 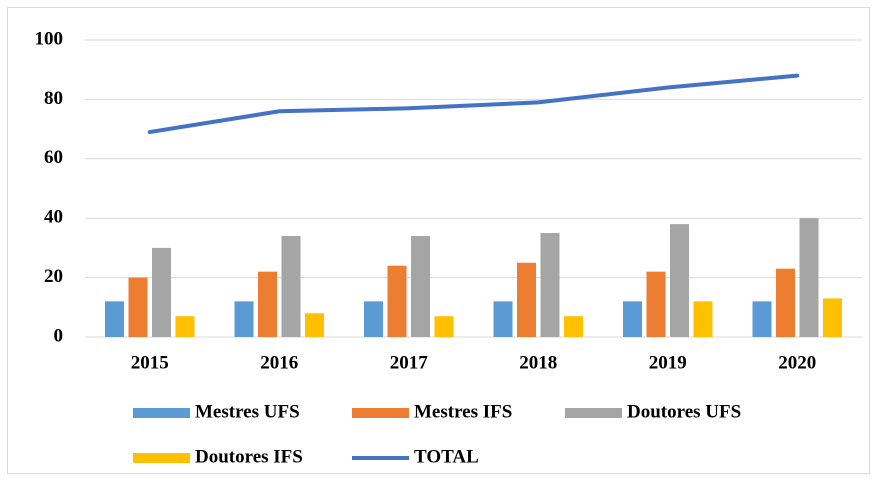 What do you see at coordinates (279, 362) in the screenshot?
I see `x-tick-label: 2016` at bounding box center [279, 362].